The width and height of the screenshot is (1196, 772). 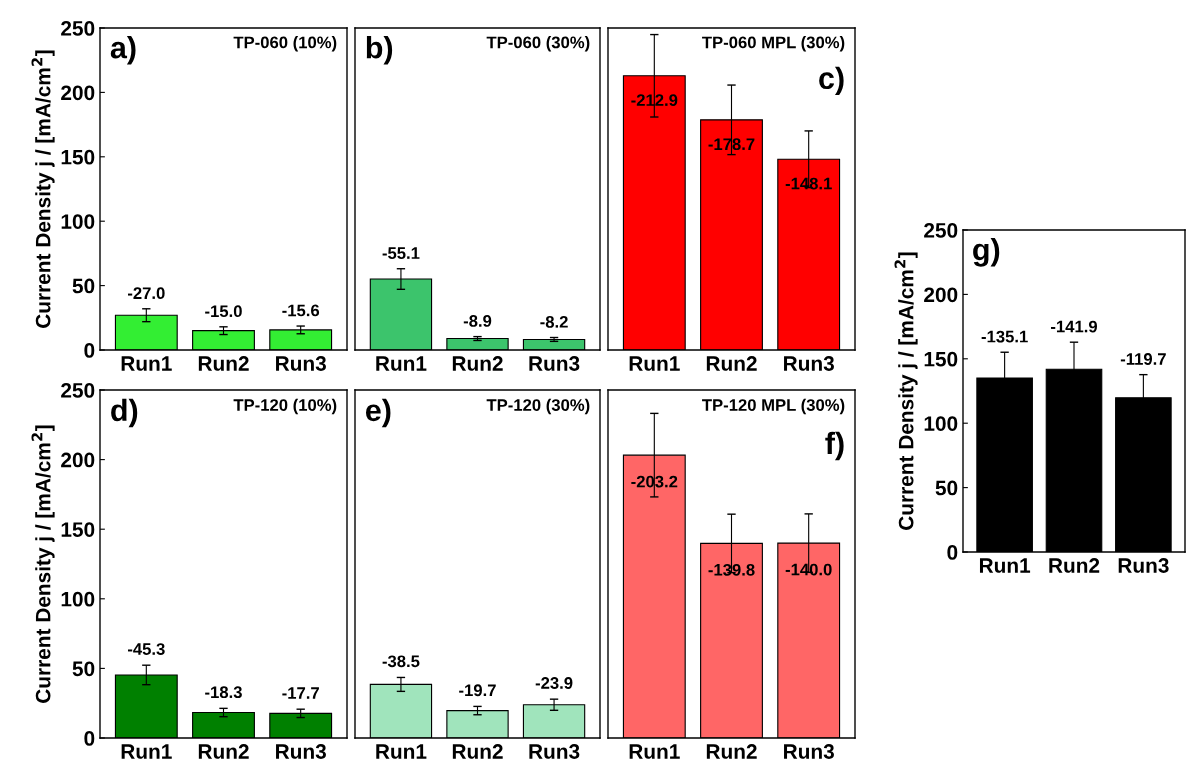 I want to click on data-label: -27.0, so click(x=146, y=293).